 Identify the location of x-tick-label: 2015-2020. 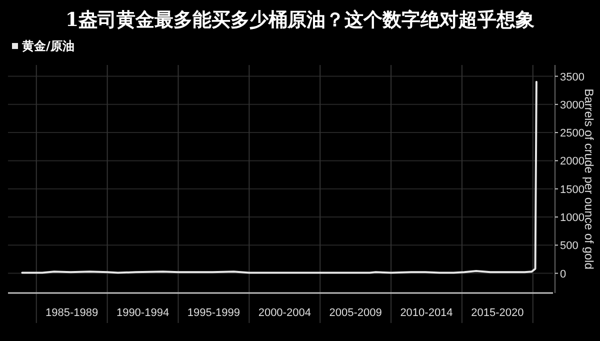
(497, 313).